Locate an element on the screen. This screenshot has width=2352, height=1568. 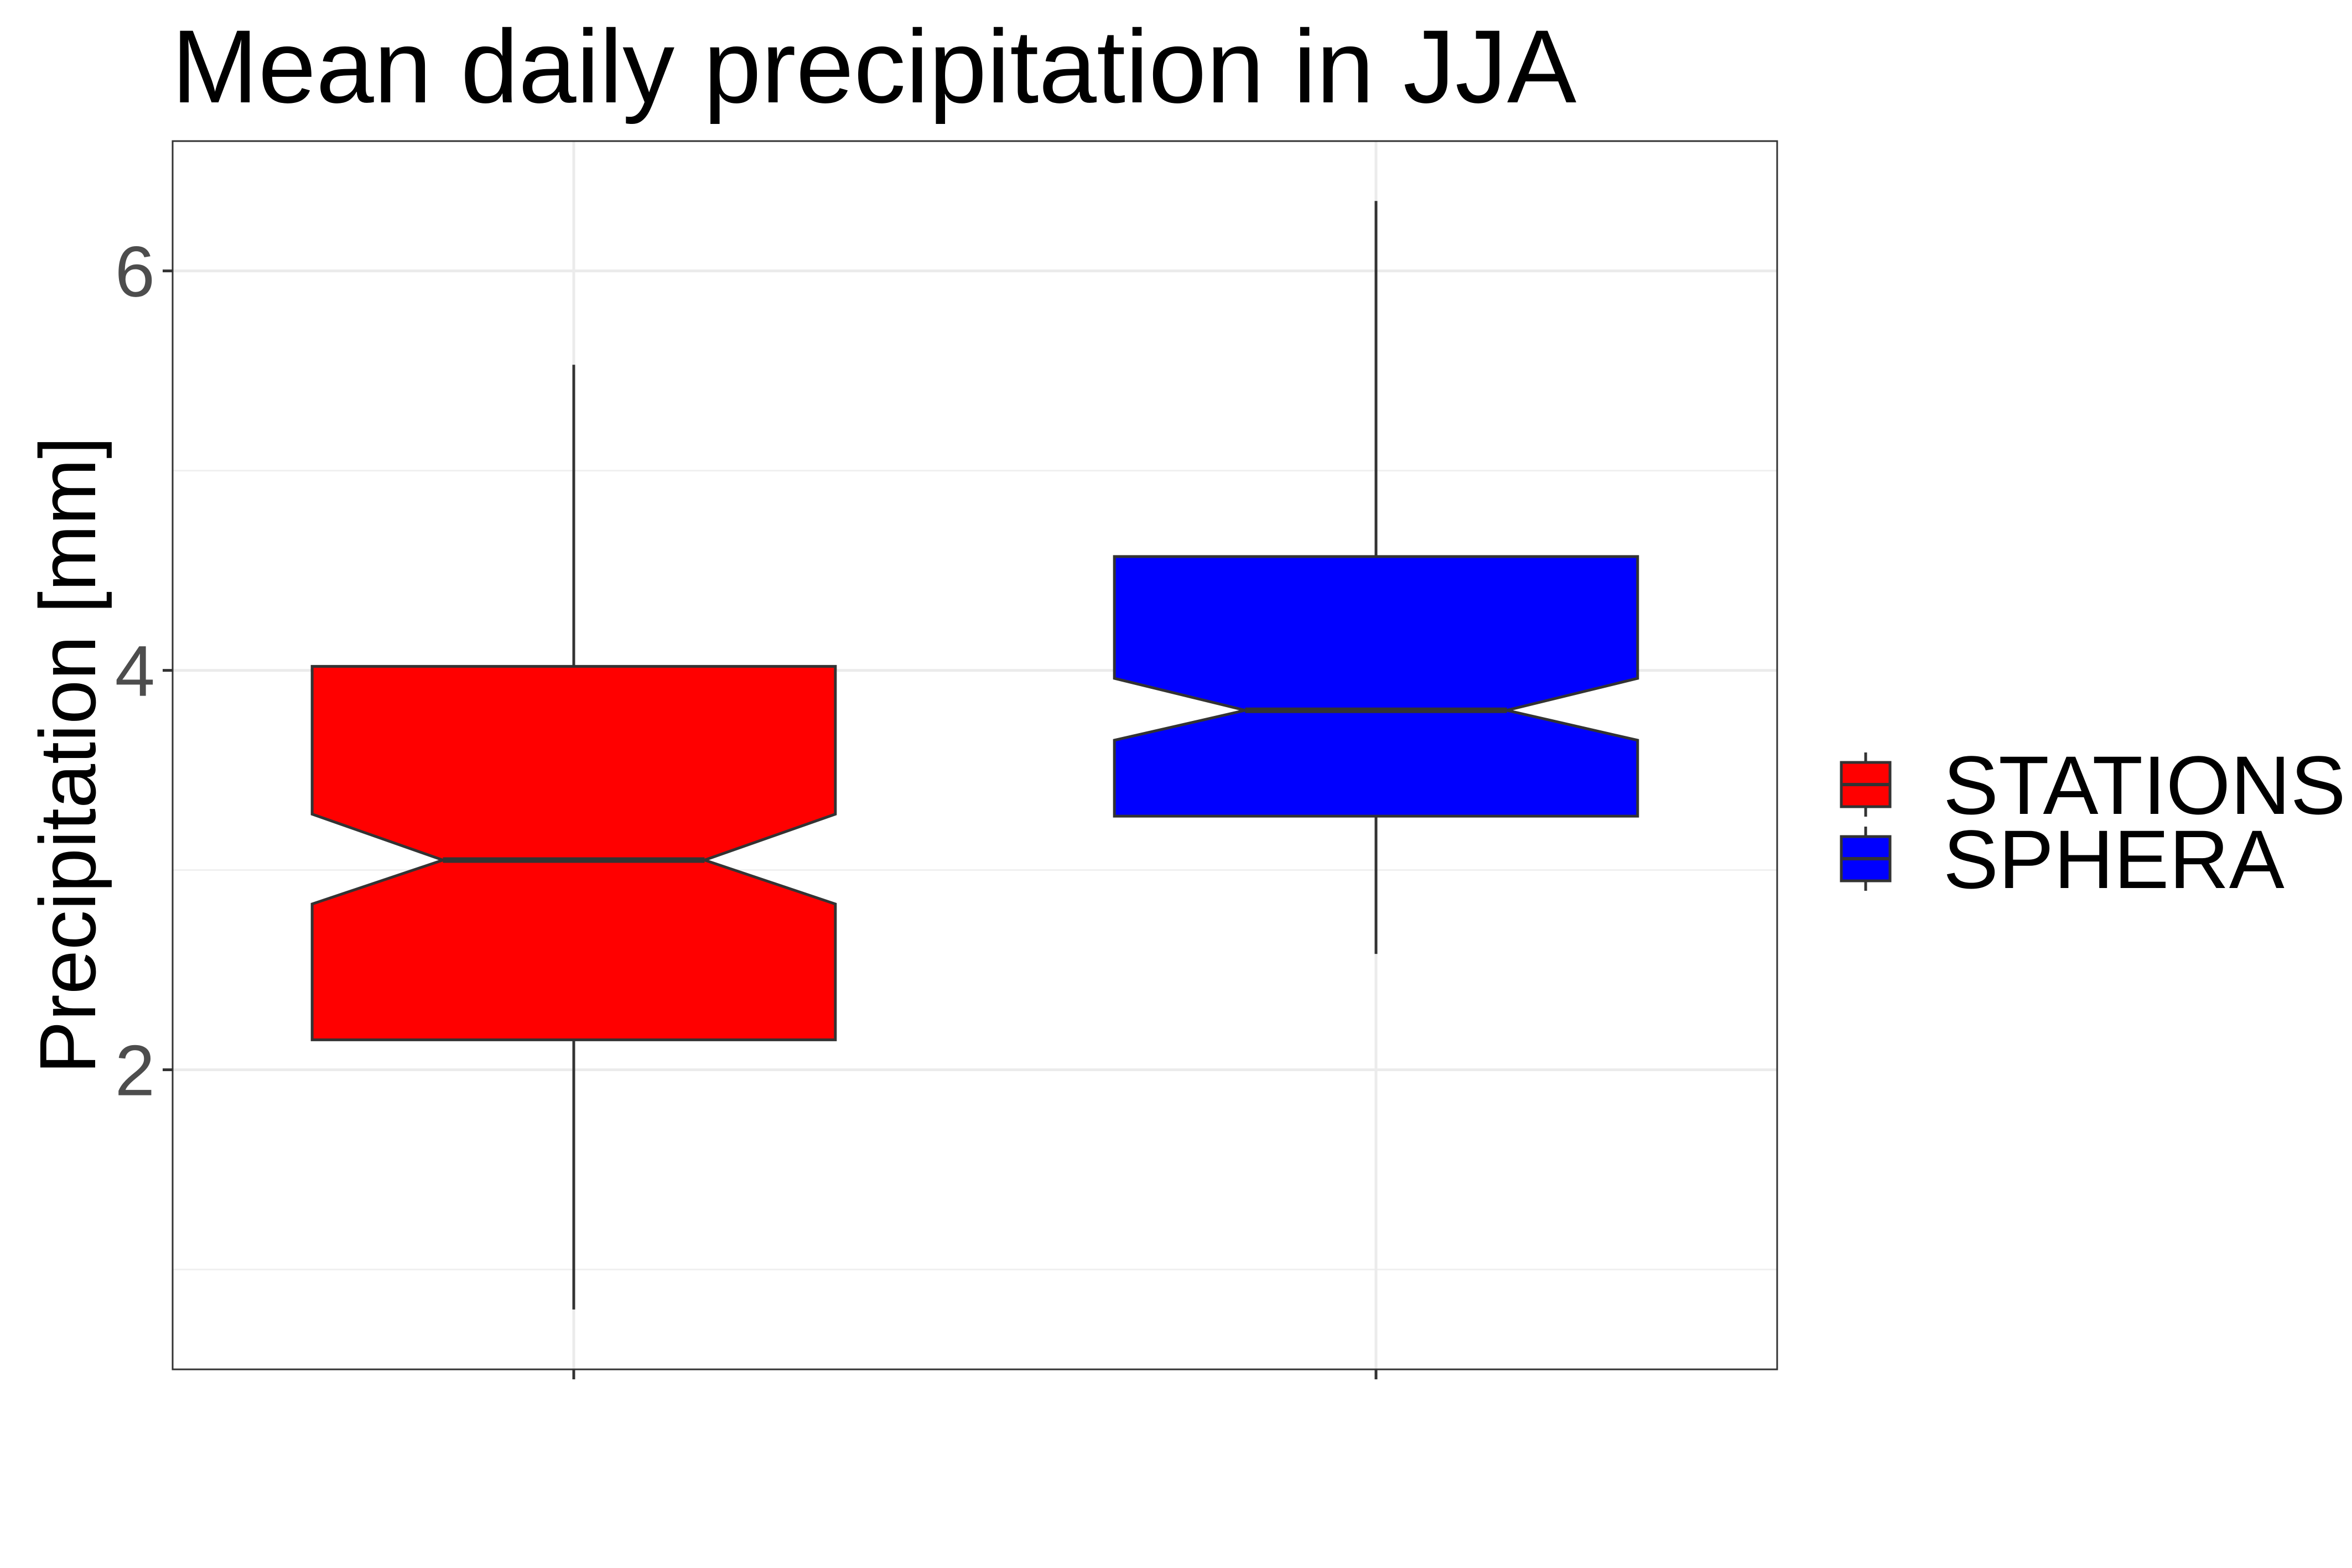
y-tick-label: 4 is located at coordinates (135, 672).